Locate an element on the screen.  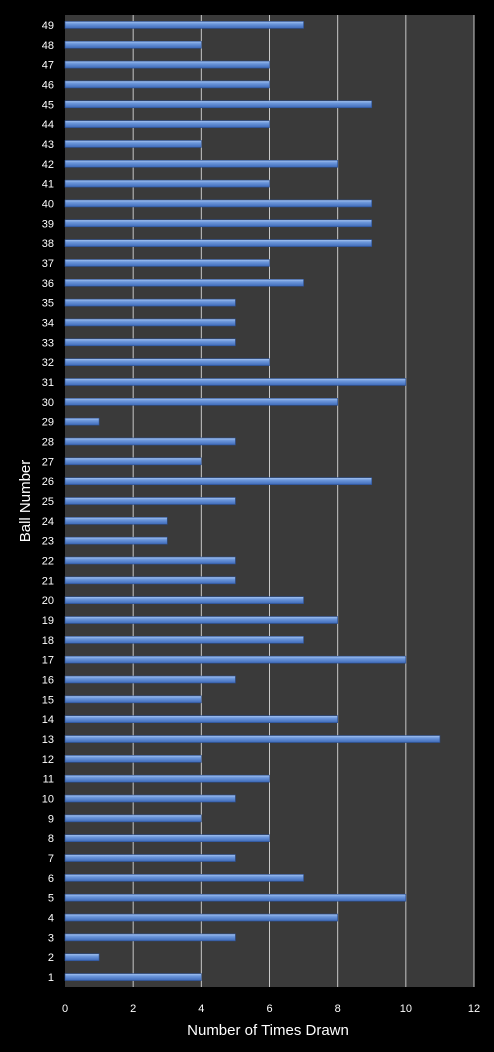
y-tick-label: 34 is located at coordinates (48, 323).